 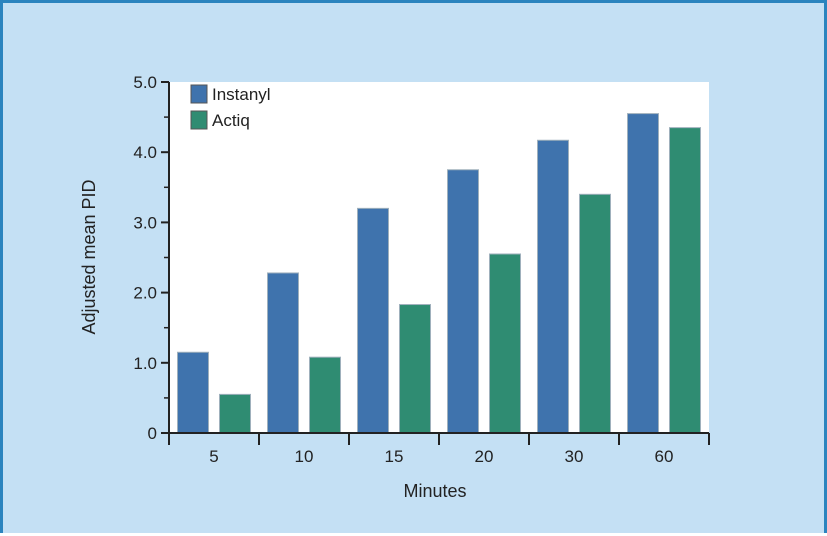 I want to click on legend: Instanyl Actiq, so click(x=230, y=107).